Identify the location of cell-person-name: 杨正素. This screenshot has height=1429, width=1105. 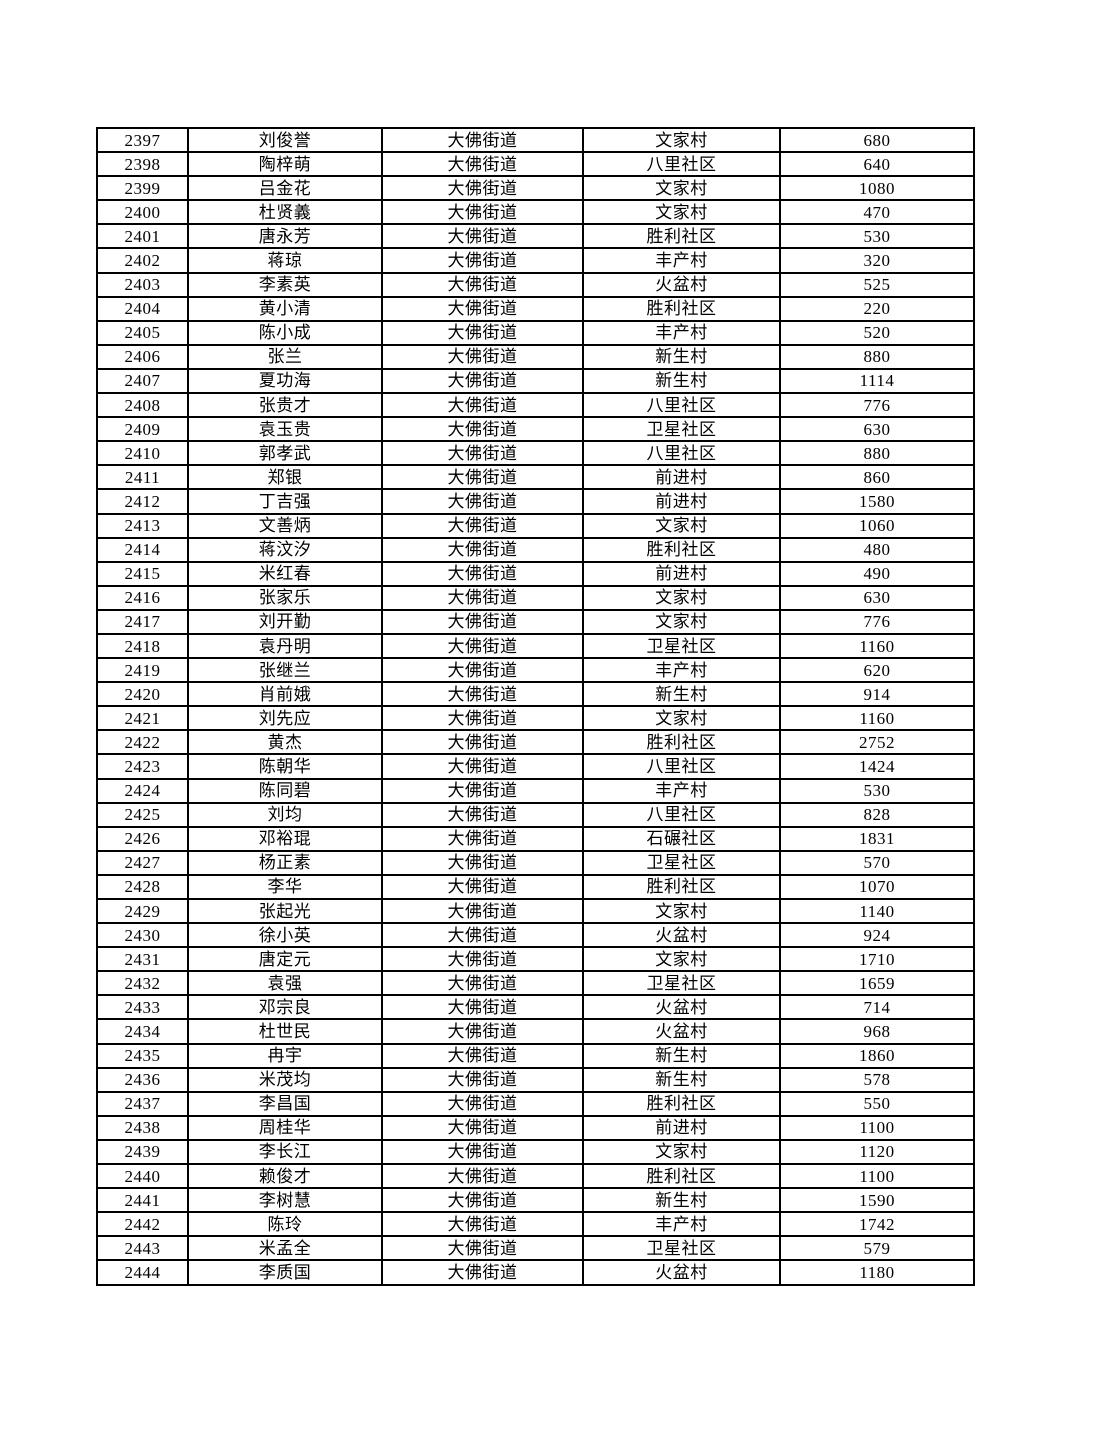
(285, 862).